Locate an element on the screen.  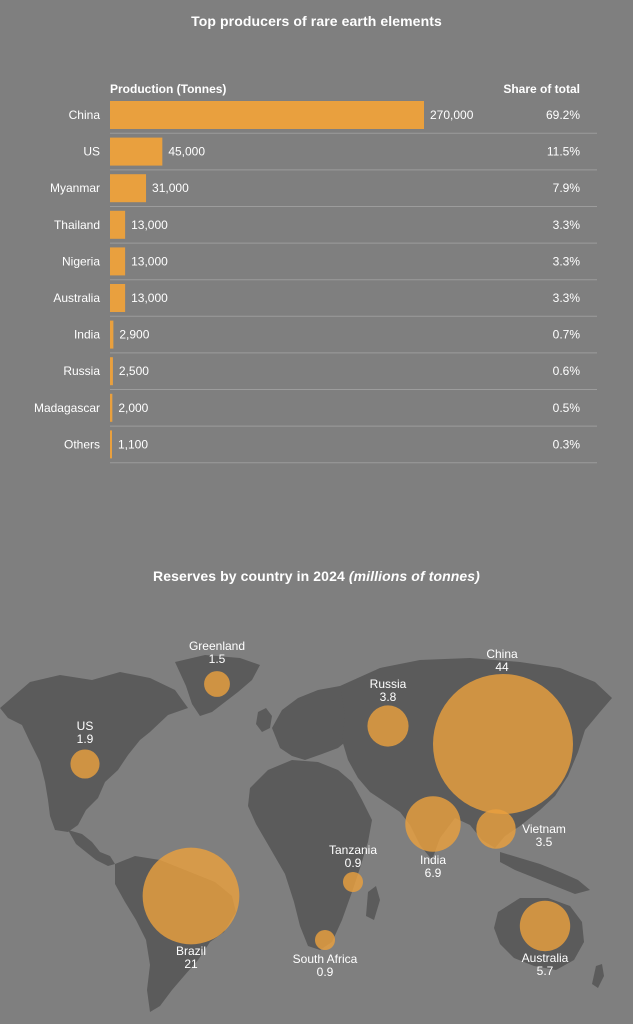
bar-category-label: Others is located at coordinates (82, 444).